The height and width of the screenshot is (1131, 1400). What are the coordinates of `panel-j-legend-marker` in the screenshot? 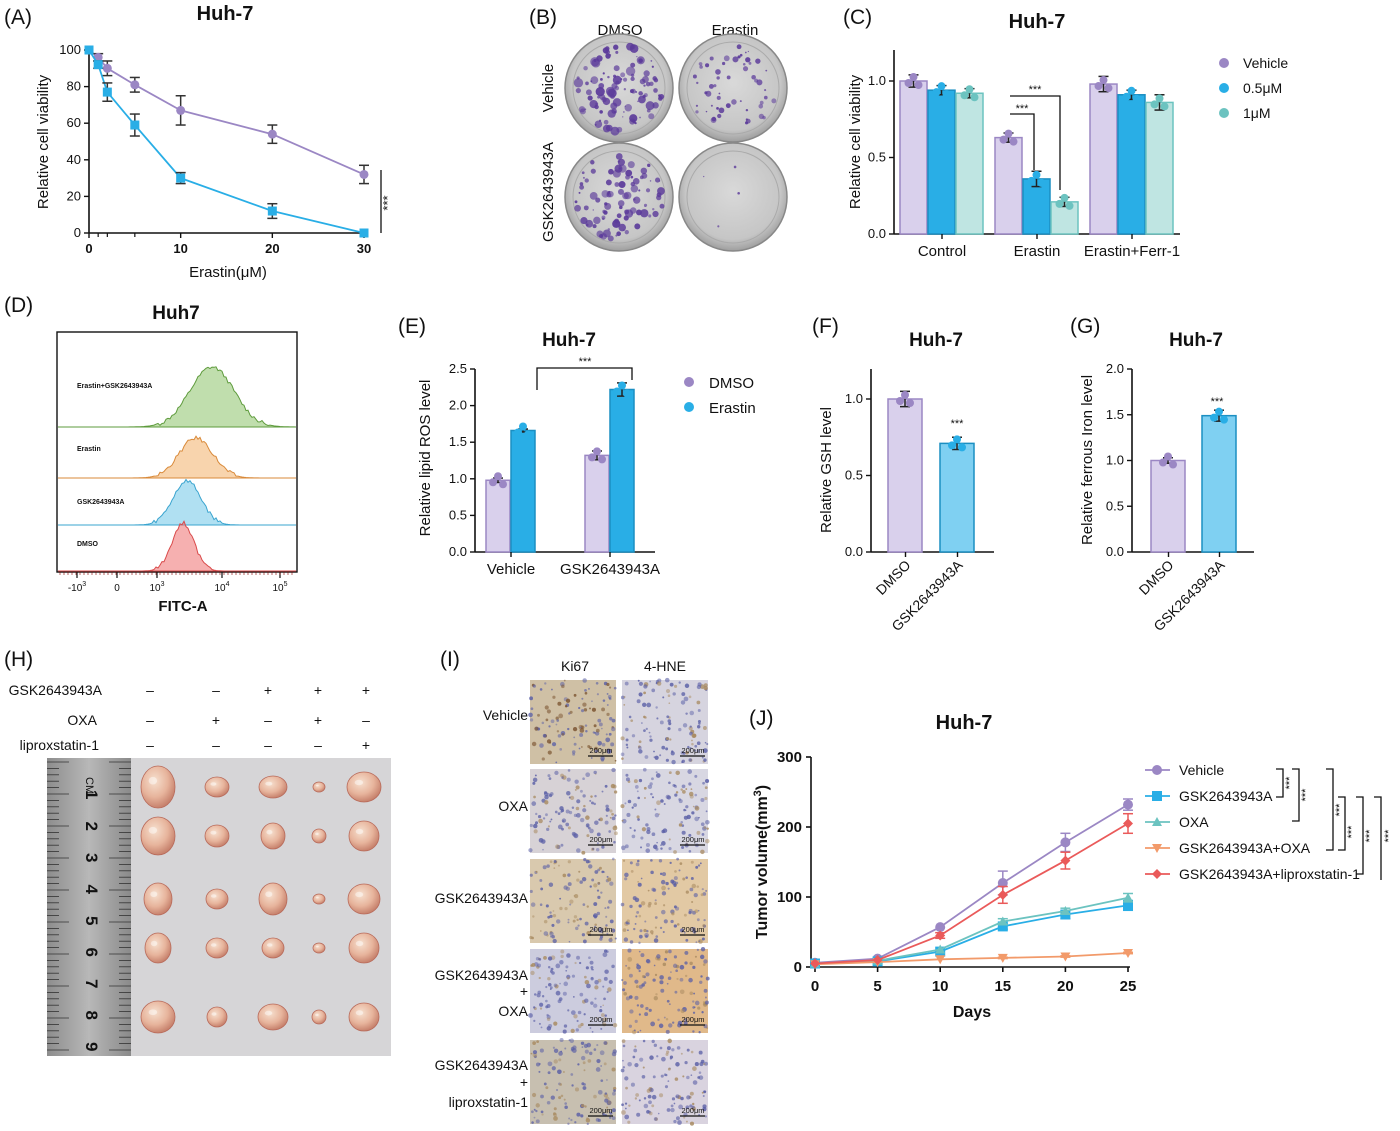 It's located at (1157, 796).